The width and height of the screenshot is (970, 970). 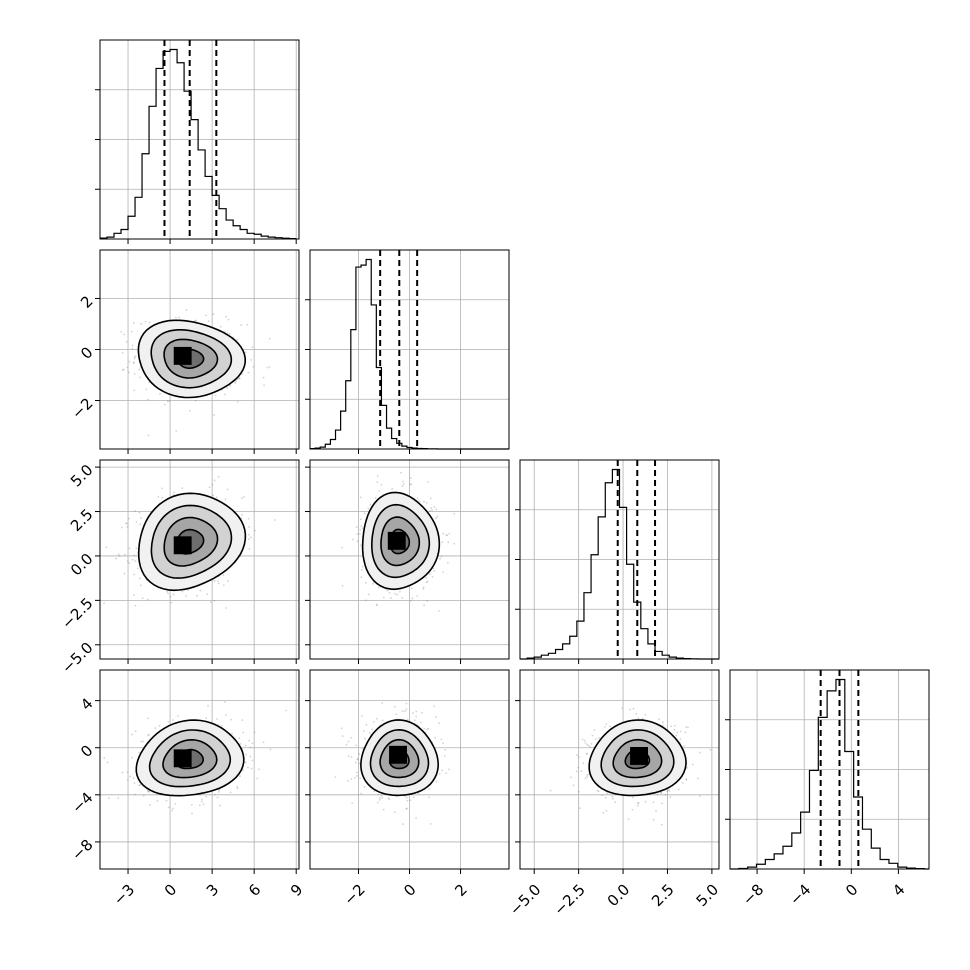 I want to click on x-tick-label: 6, so click(x=254, y=890).